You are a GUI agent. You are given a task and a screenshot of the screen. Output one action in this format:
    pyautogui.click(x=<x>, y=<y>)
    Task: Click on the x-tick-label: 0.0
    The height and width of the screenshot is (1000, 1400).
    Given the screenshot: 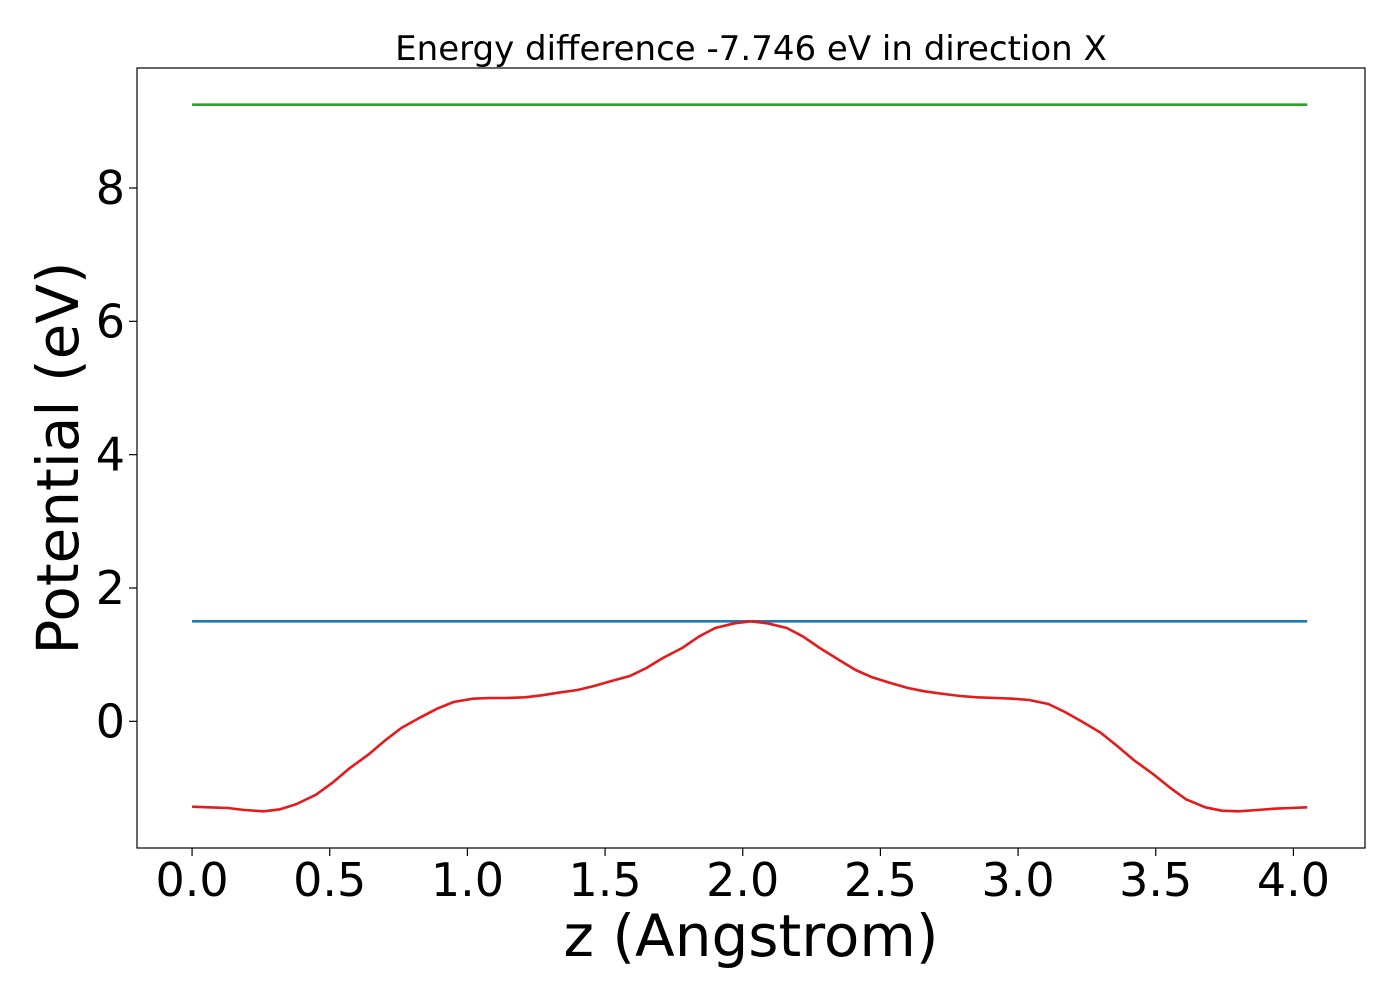 What is the action you would take?
    pyautogui.click(x=191, y=880)
    